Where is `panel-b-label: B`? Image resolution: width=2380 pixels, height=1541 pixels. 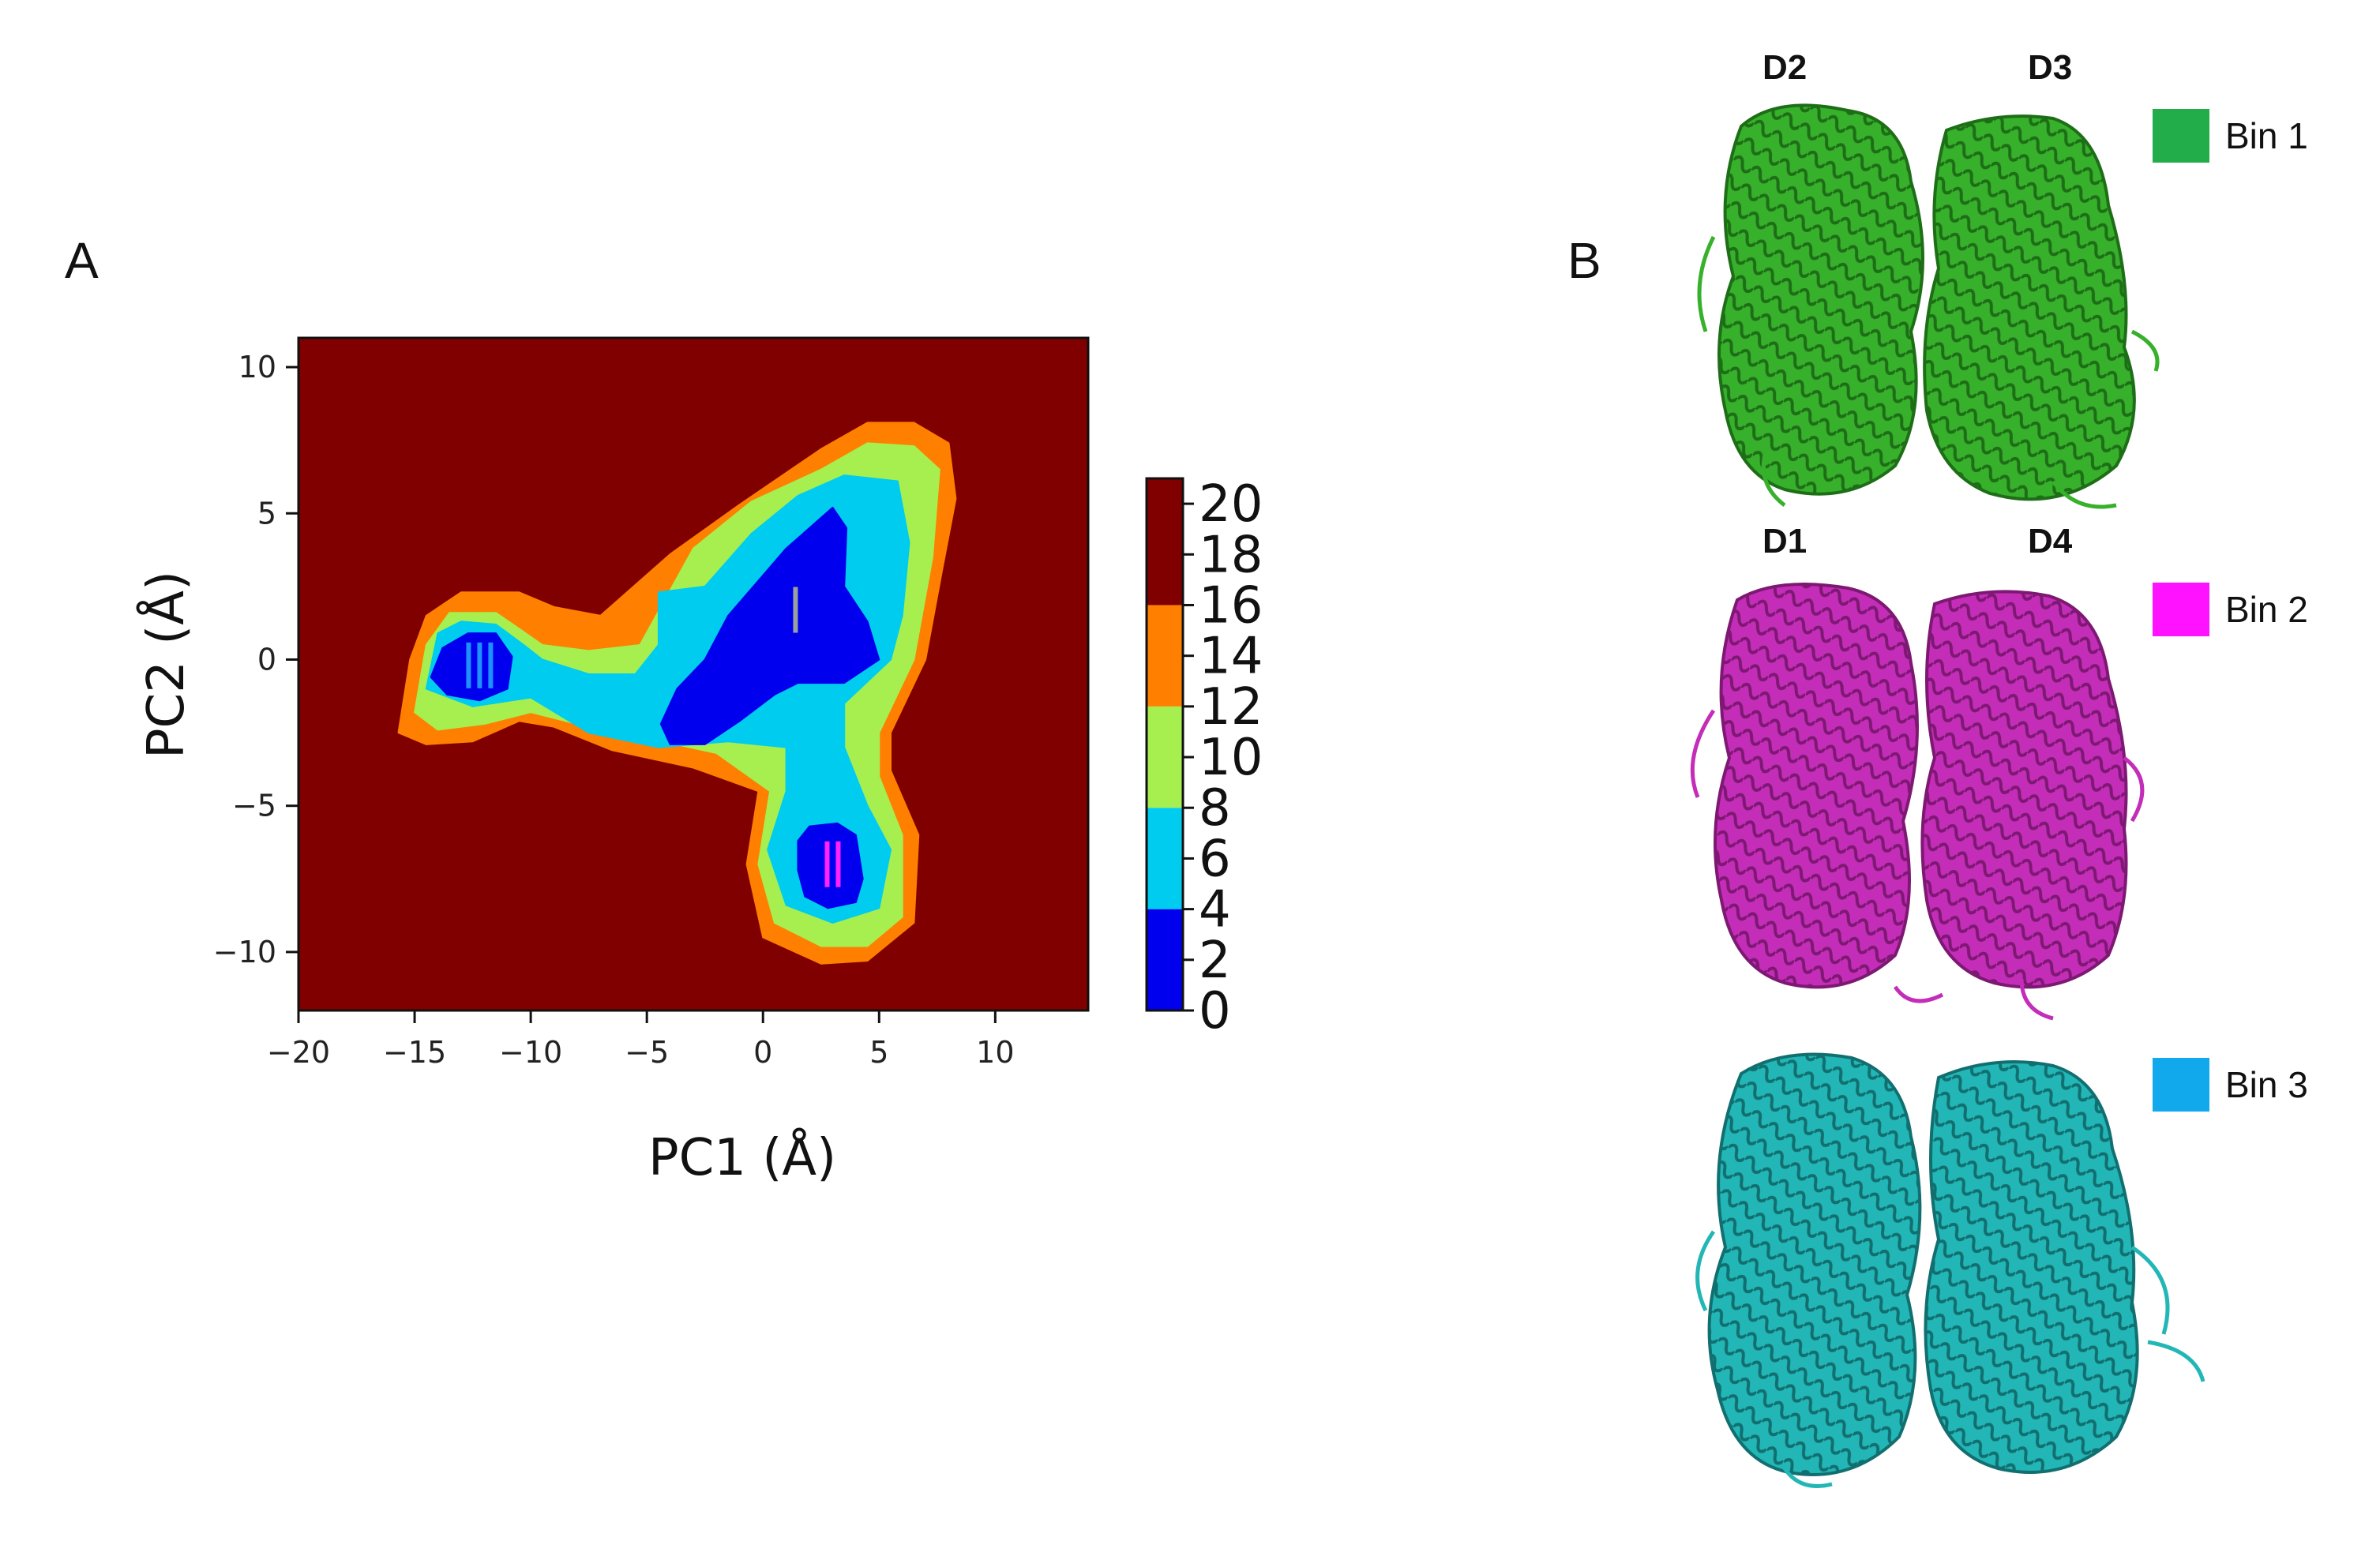
panel-b-label: B is located at coordinates (1584, 260).